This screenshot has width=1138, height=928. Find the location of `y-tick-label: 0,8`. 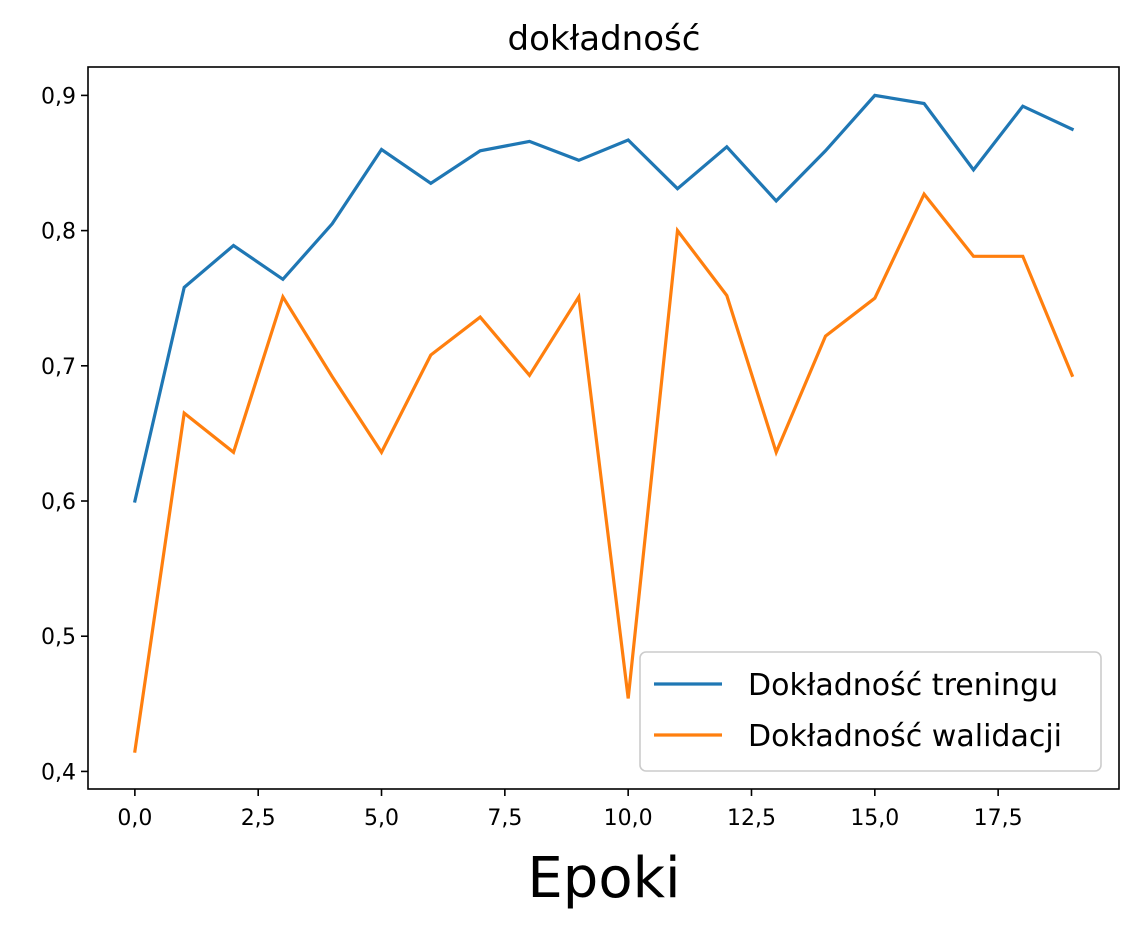

y-tick-label: 0,8 is located at coordinates (58, 232).